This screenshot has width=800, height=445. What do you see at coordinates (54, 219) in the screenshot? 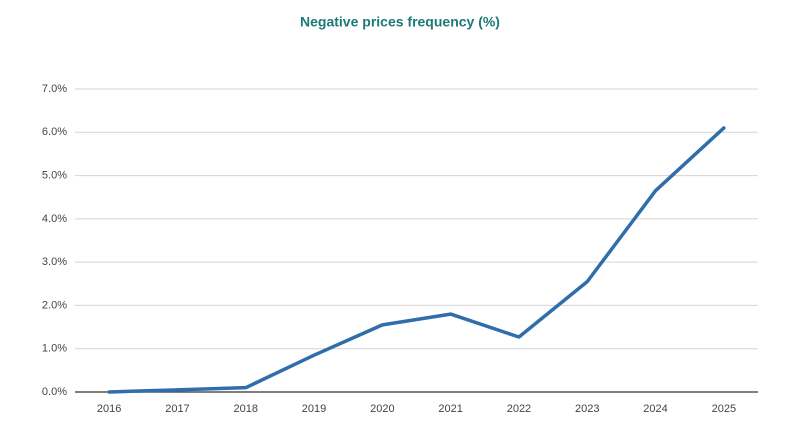
I see `y-tick-label: 4.0%` at bounding box center [54, 219].